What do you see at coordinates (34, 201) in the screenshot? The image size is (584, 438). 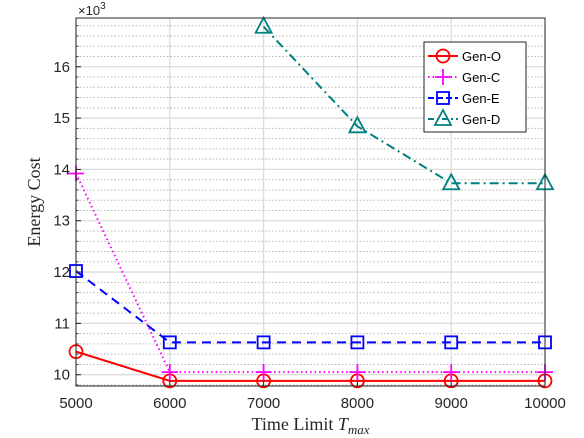 I see `y-axis-title: Energy Cost` at bounding box center [34, 201].